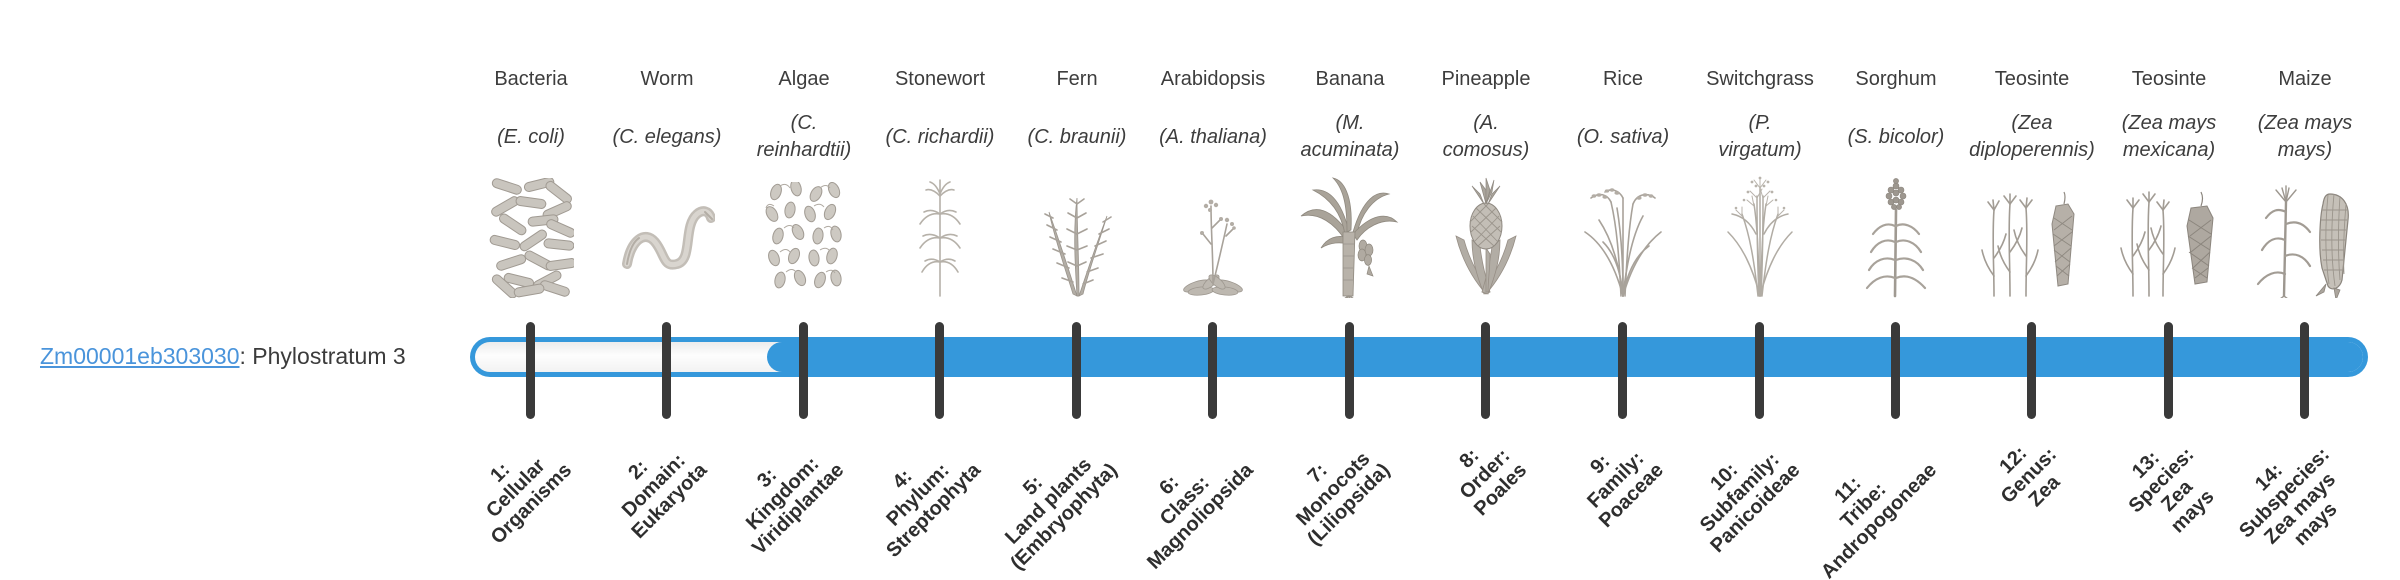 The width and height of the screenshot is (2400, 580). I want to click on maize-icon, so click(2305, 234).